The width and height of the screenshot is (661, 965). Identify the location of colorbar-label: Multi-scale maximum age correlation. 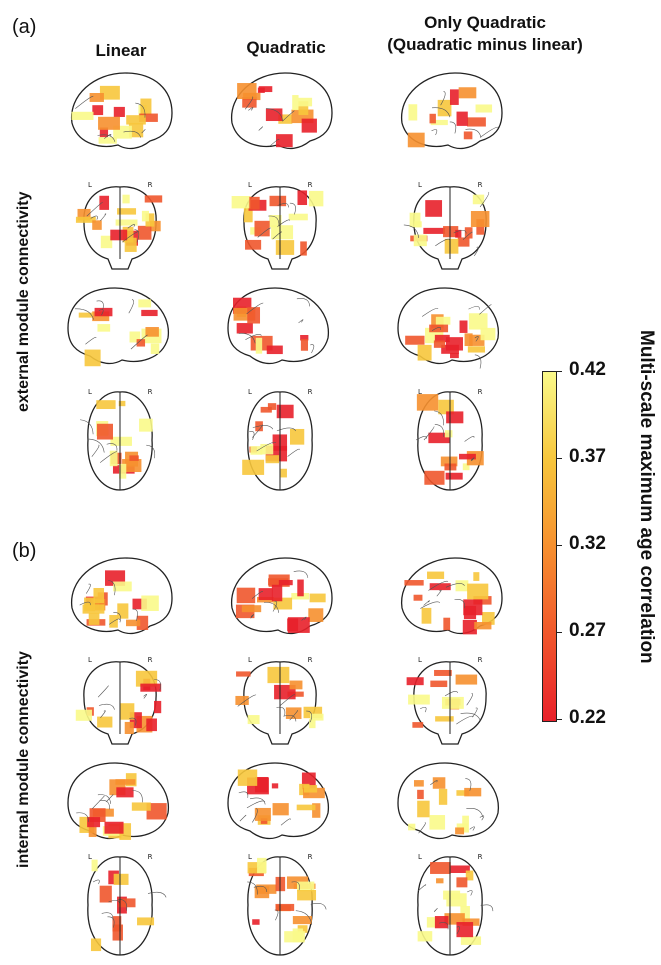
(646, 497).